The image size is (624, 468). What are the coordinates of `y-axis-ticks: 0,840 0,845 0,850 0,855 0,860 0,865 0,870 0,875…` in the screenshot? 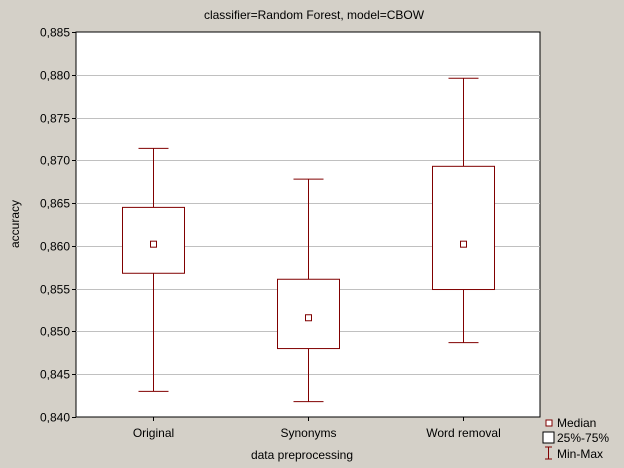 It's located at (58, 225).